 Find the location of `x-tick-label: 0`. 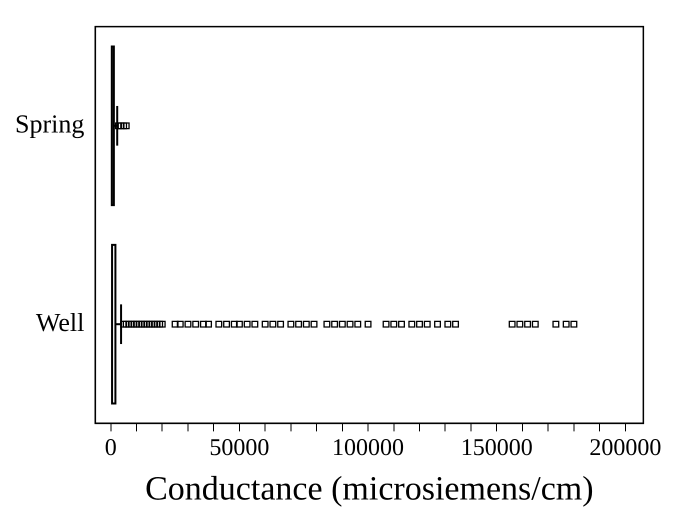

x-tick-label: 0 is located at coordinates (110, 448).